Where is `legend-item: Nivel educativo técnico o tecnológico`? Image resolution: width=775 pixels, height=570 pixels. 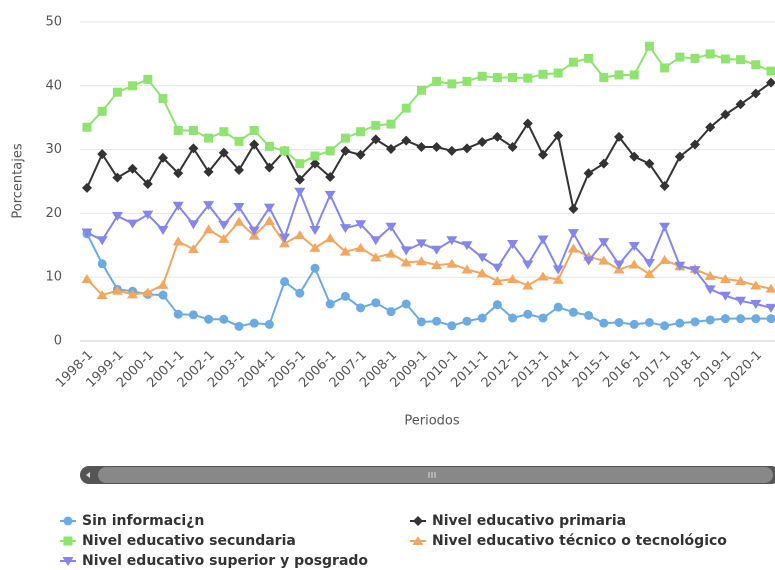
legend-item: Nivel educativo técnico o tecnológico is located at coordinates (568, 541).